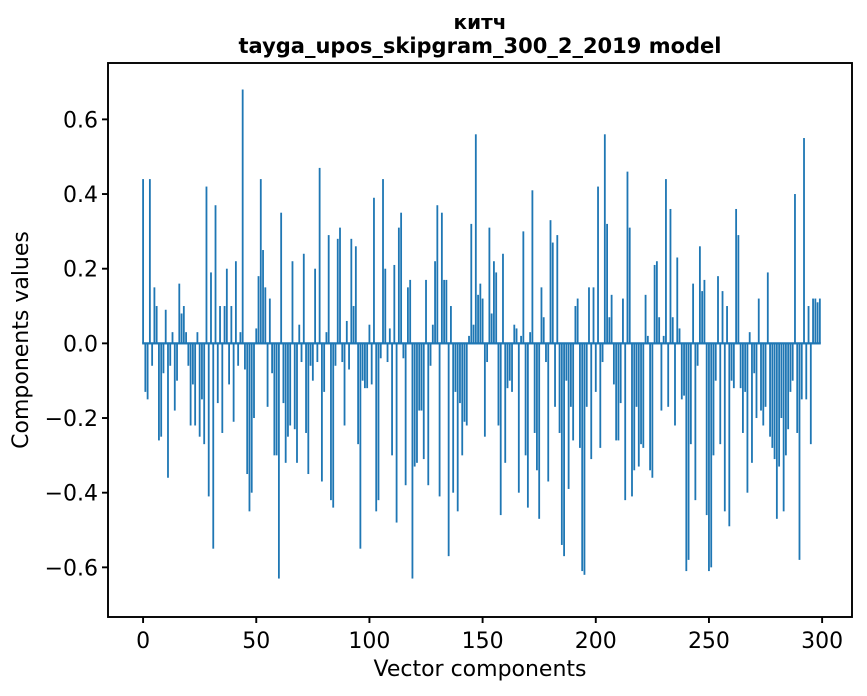 The height and width of the screenshot is (696, 867). I want to click on x-tick-label: 50, so click(256, 641).